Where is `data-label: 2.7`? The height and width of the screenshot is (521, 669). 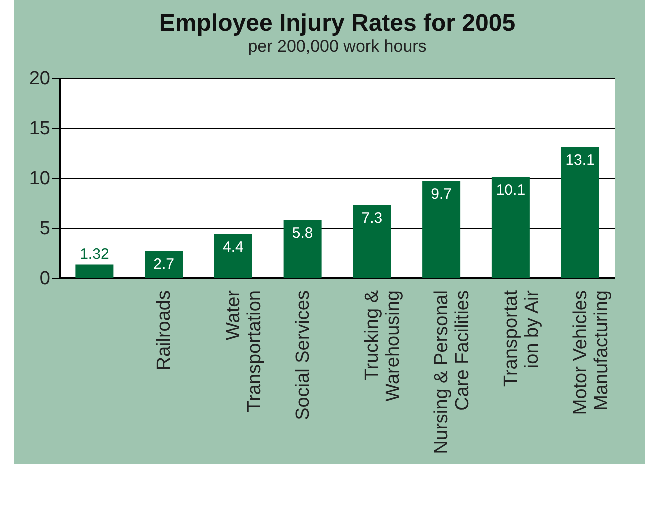
data-label: 2.7 is located at coordinates (164, 264).